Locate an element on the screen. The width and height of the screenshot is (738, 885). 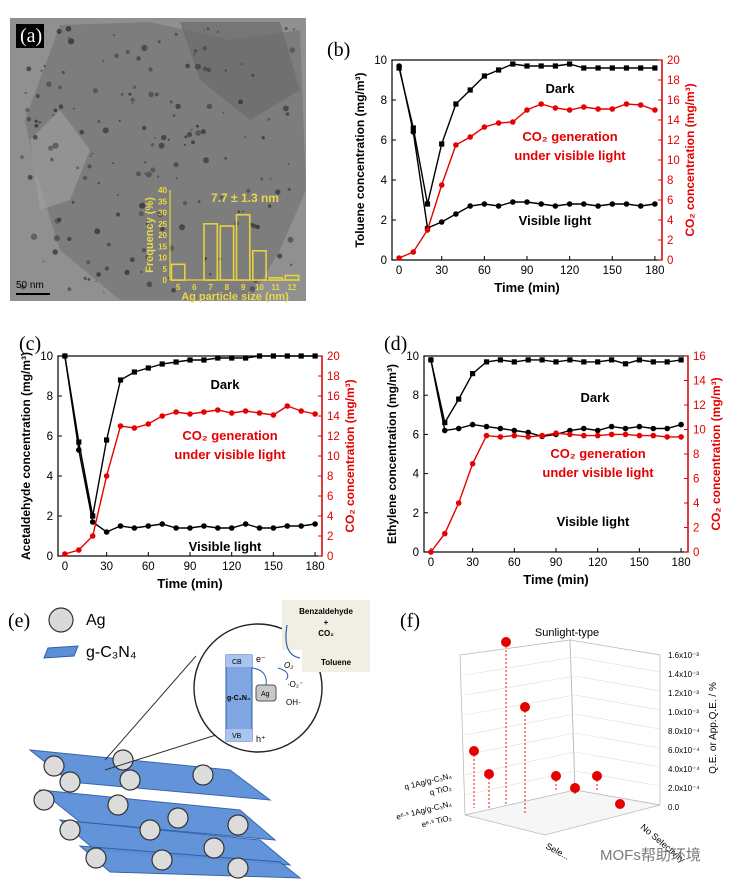
vb-label: VB is located at coordinates (237, 736).